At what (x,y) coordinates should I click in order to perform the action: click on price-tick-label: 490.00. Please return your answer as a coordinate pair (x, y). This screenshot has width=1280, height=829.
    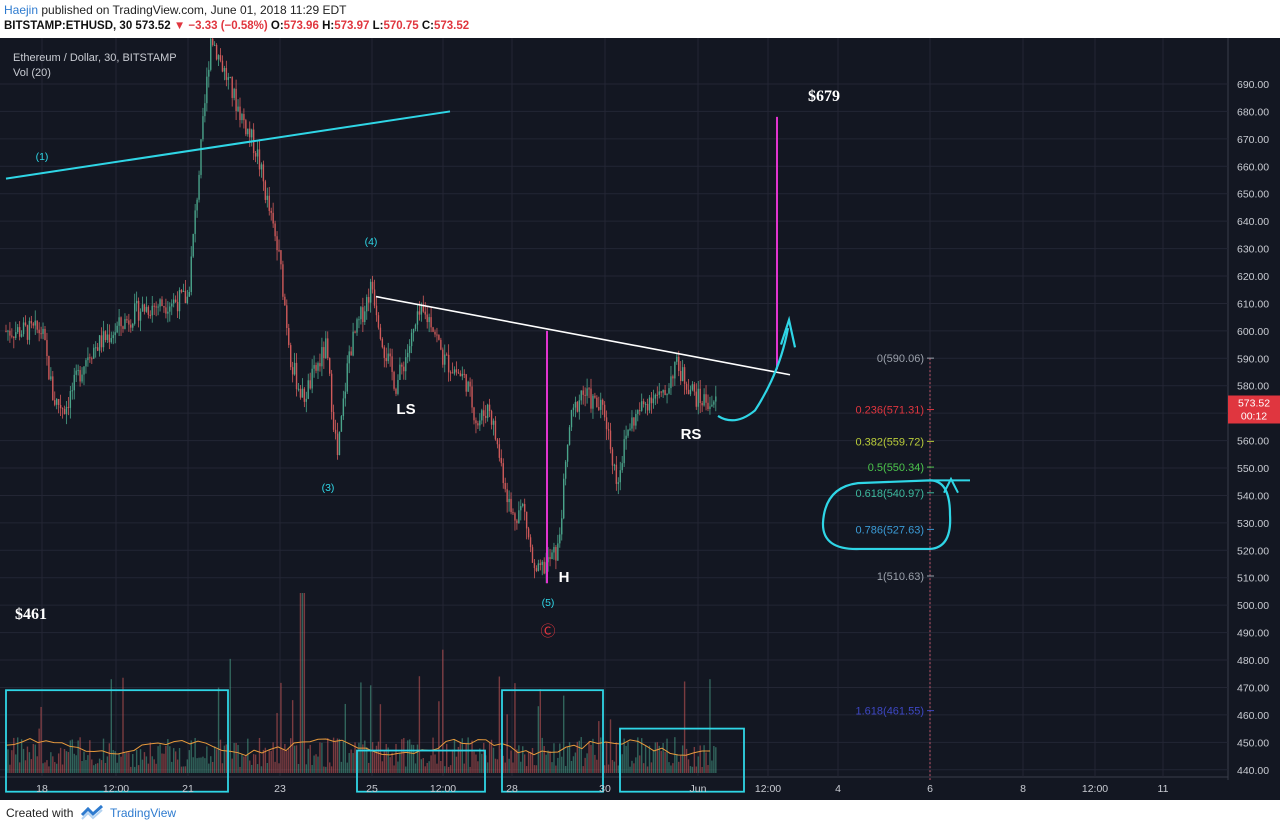
    Looking at the image, I should click on (1253, 634).